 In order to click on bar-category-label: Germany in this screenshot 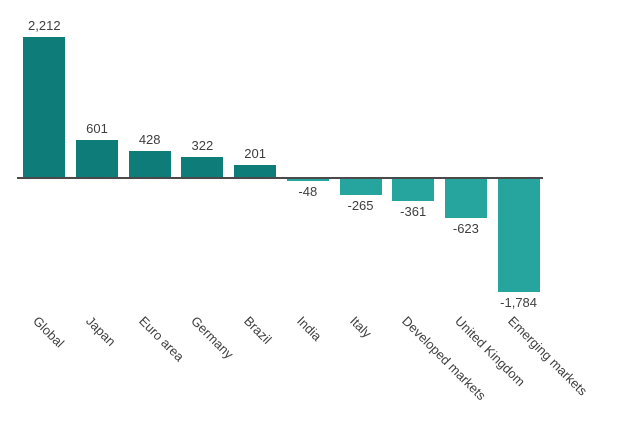, I will do `click(212, 337)`.